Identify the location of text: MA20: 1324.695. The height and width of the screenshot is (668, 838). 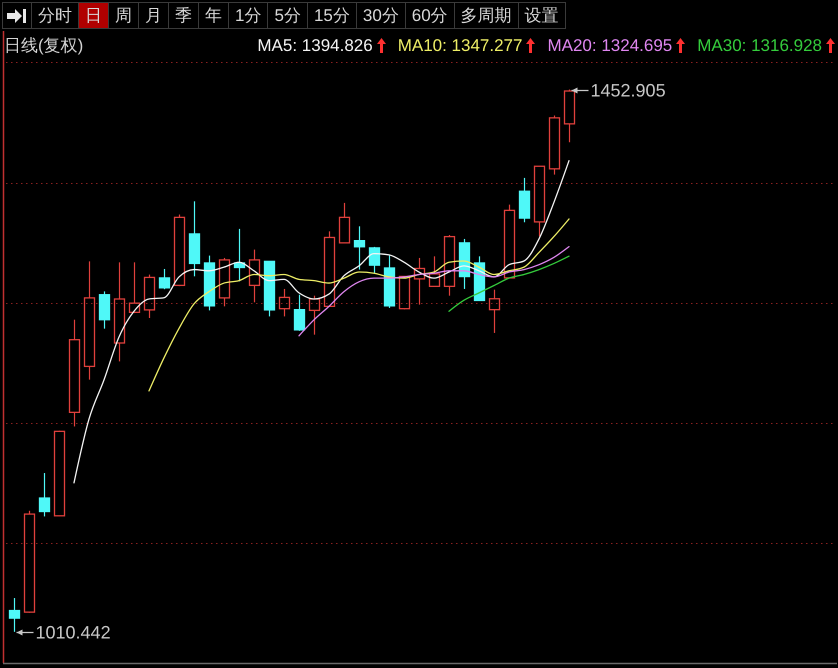
(609, 46).